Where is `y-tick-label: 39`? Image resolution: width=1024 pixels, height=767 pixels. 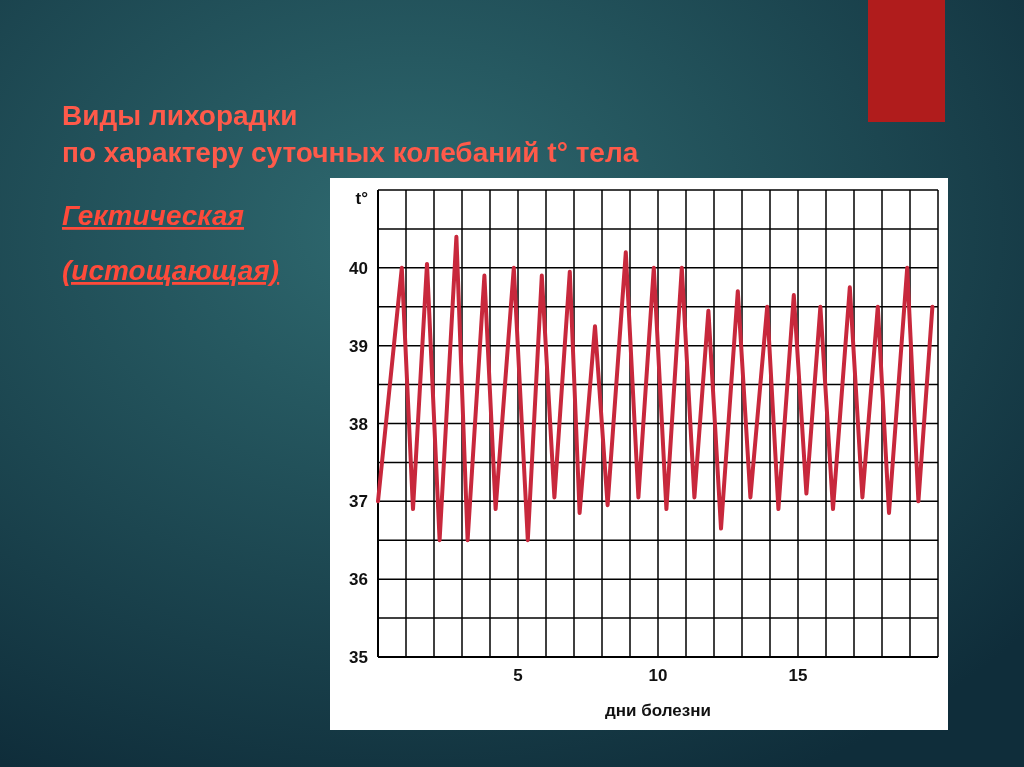 y-tick-label: 39 is located at coordinates (358, 346).